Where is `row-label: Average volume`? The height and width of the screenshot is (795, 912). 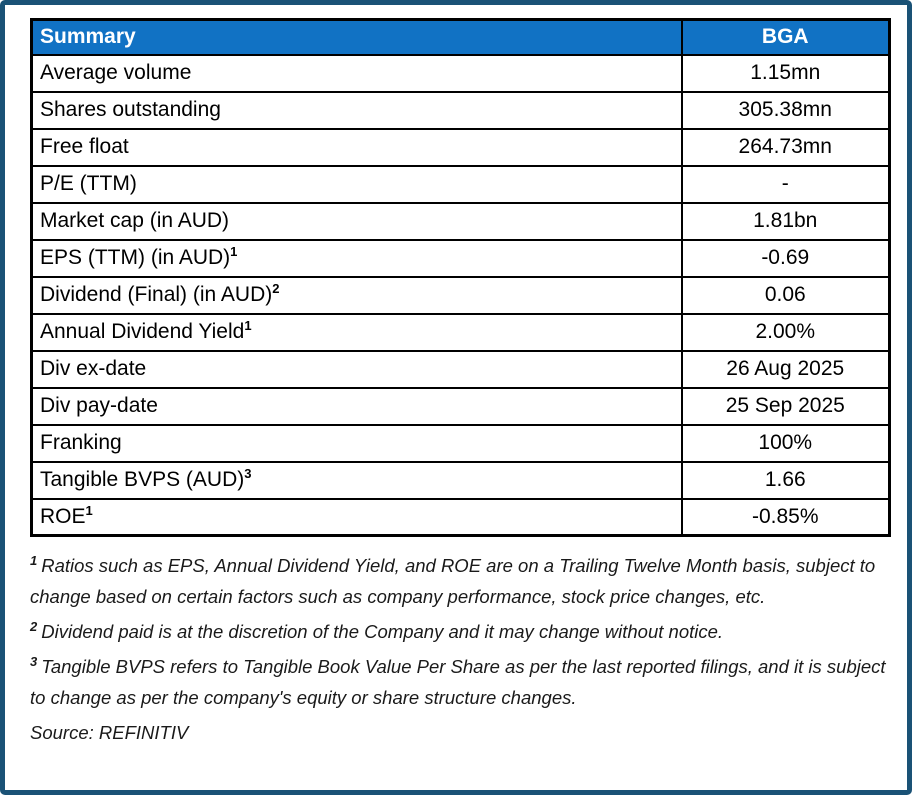
row-label: Average volume is located at coordinates (356, 73).